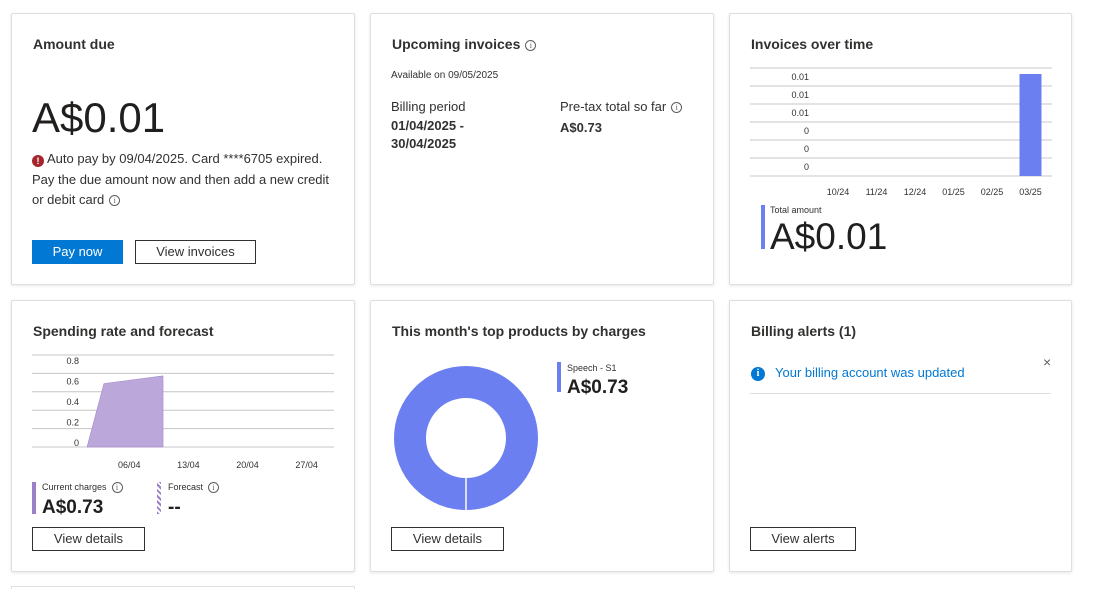 This screenshot has height=589, width=1097. Describe the element at coordinates (34, 498) in the screenshot. I see `current-charges-marker` at that location.